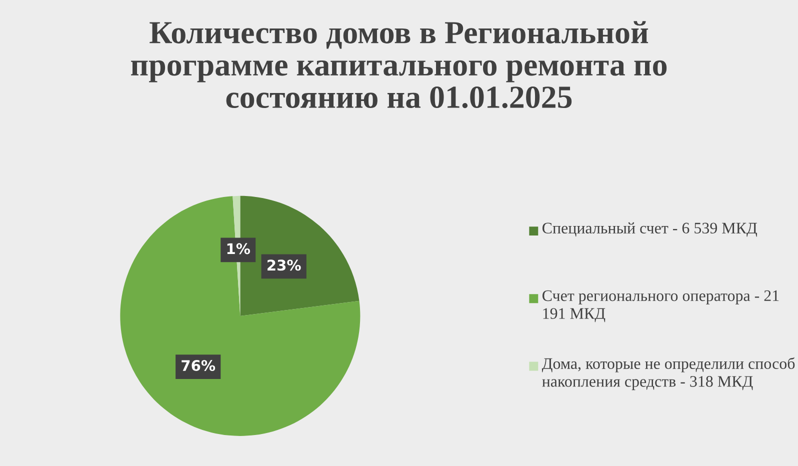 This screenshot has height=466, width=798. I want to click on legend-label: Специальный счет - 6 539 МКД, so click(649, 229).